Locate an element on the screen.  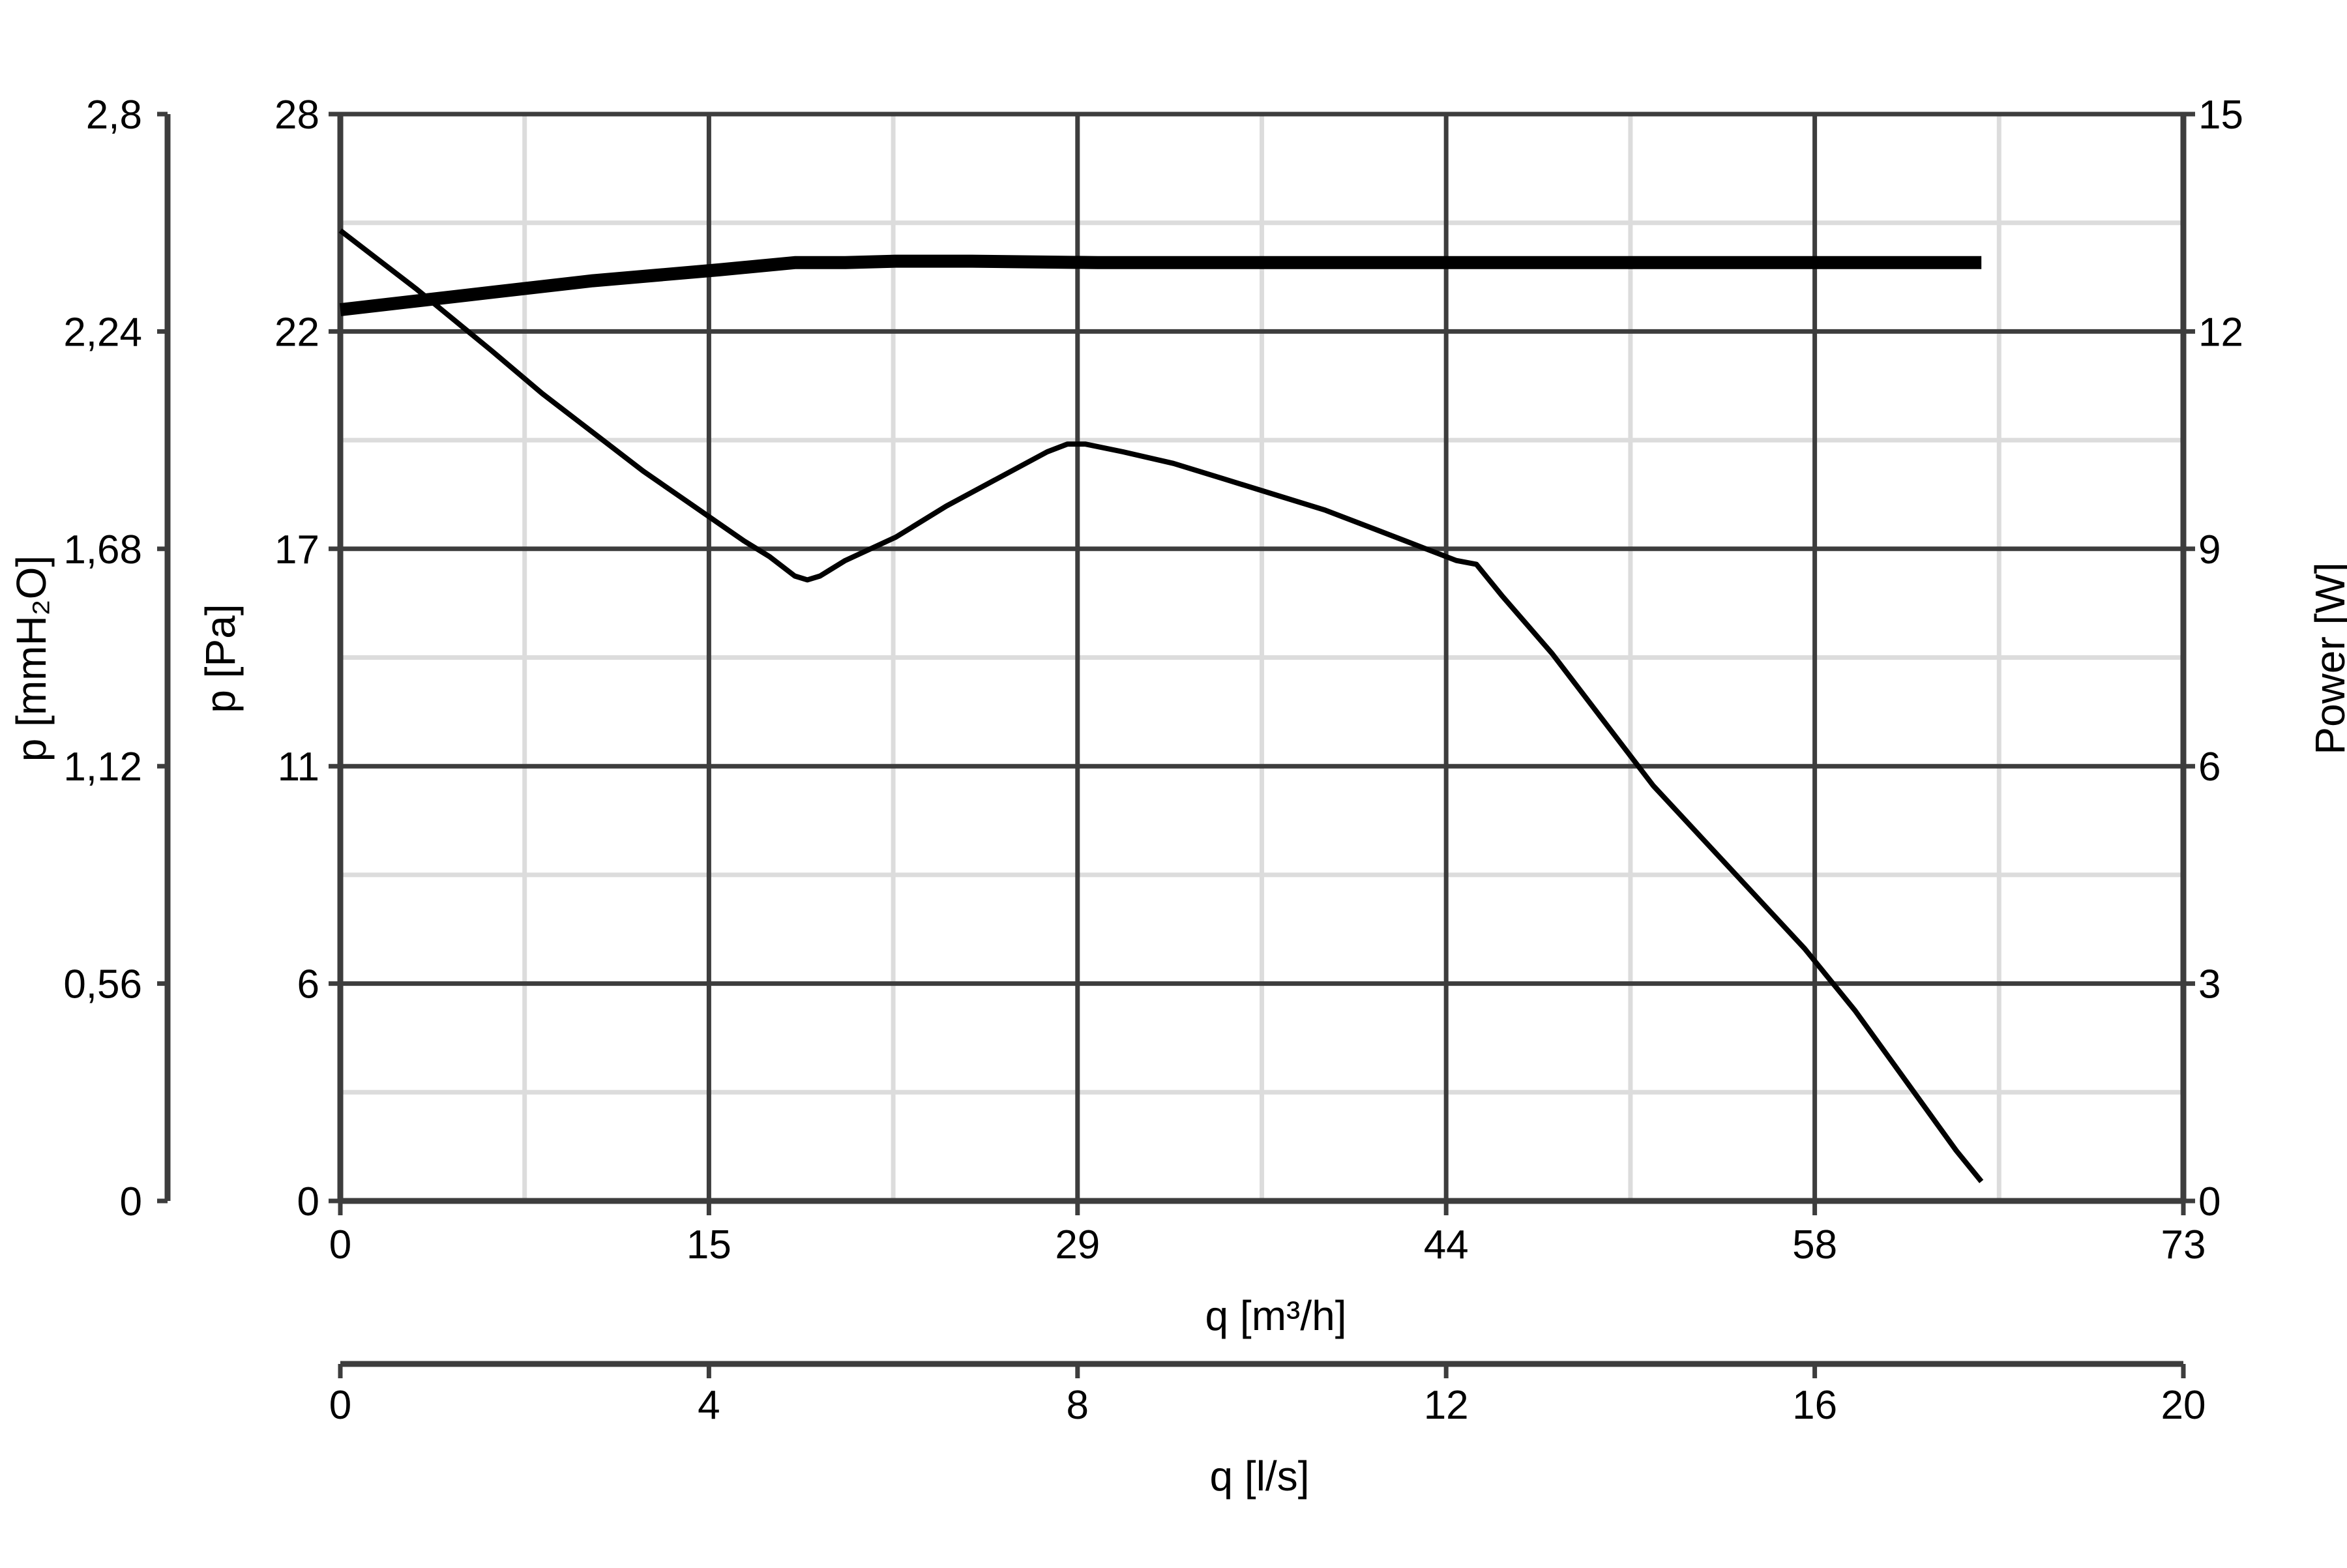
x2-tick-label: 20 is located at coordinates (2183, 1406).